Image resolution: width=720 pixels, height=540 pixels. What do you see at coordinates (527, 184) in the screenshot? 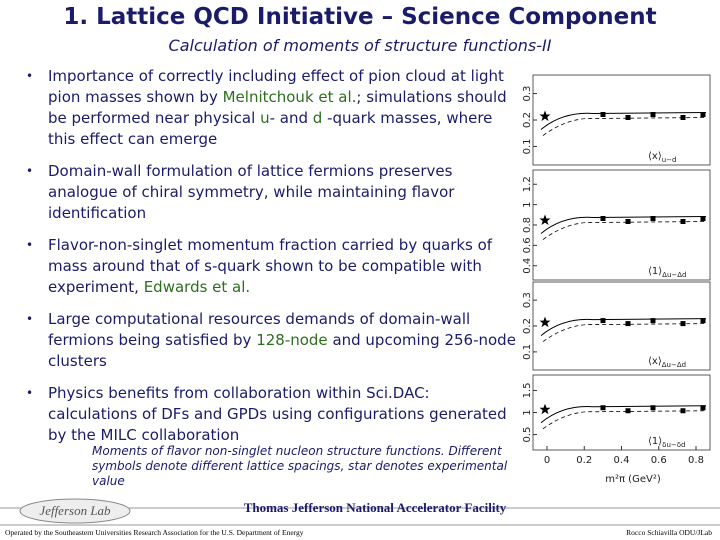
I see `y-tick-label: 1.2` at bounding box center [527, 184].